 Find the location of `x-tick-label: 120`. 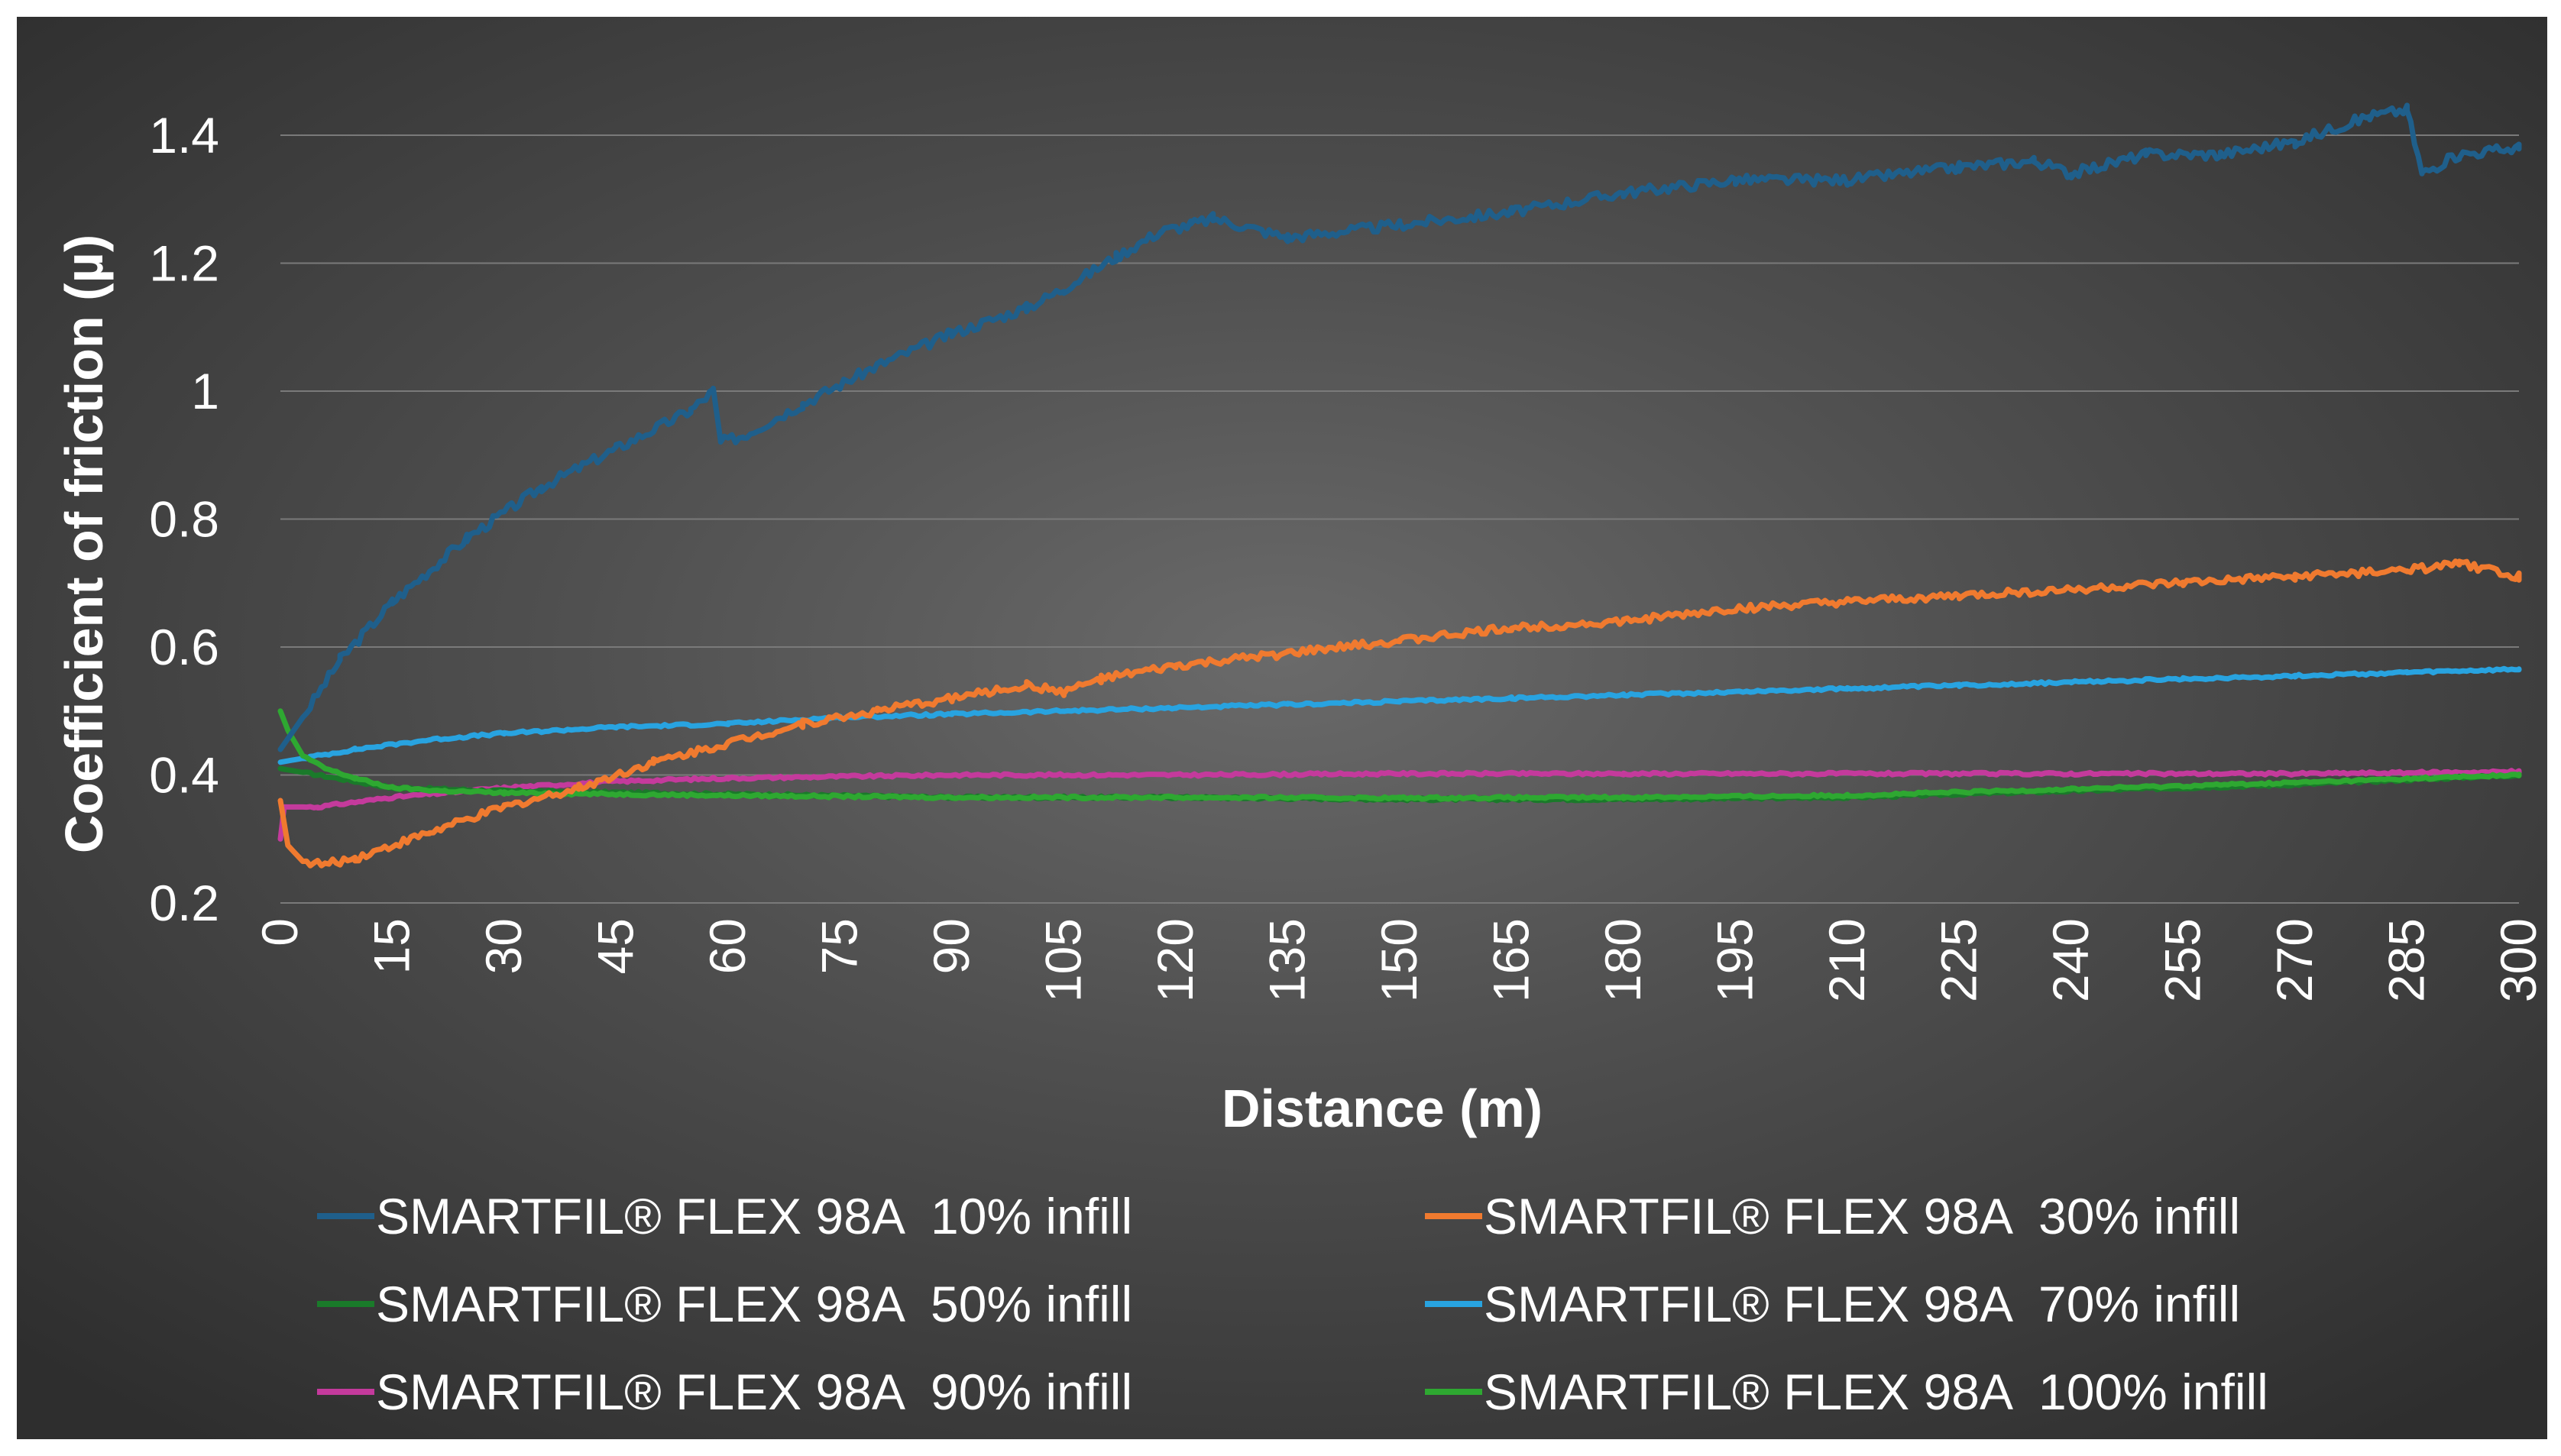

x-tick-label: 120 is located at coordinates (1175, 960).